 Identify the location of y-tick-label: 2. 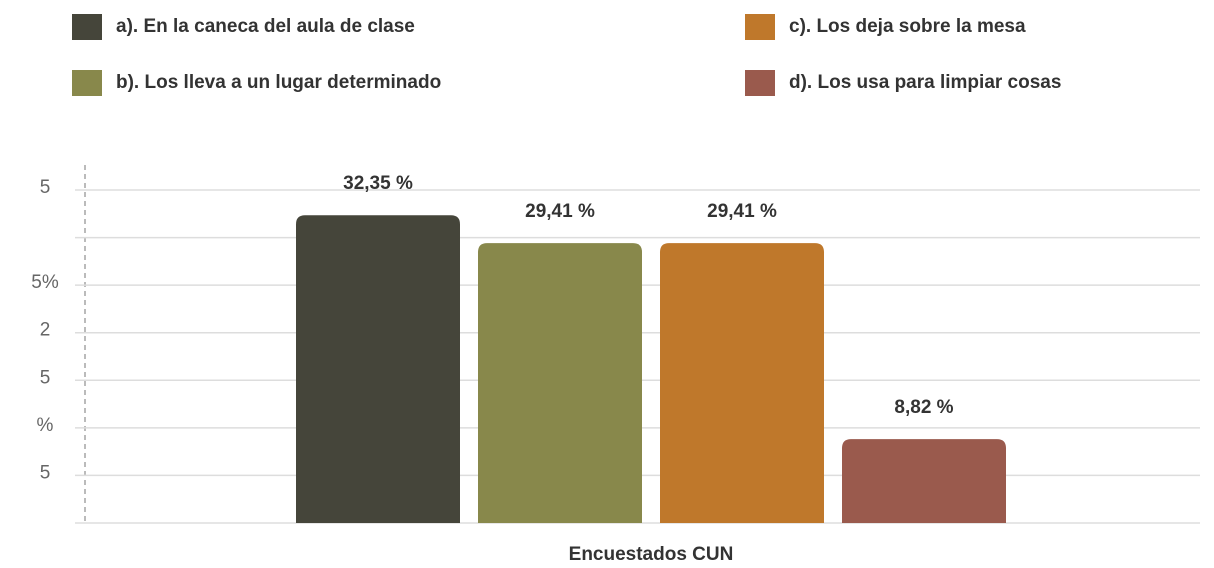
(45, 330).